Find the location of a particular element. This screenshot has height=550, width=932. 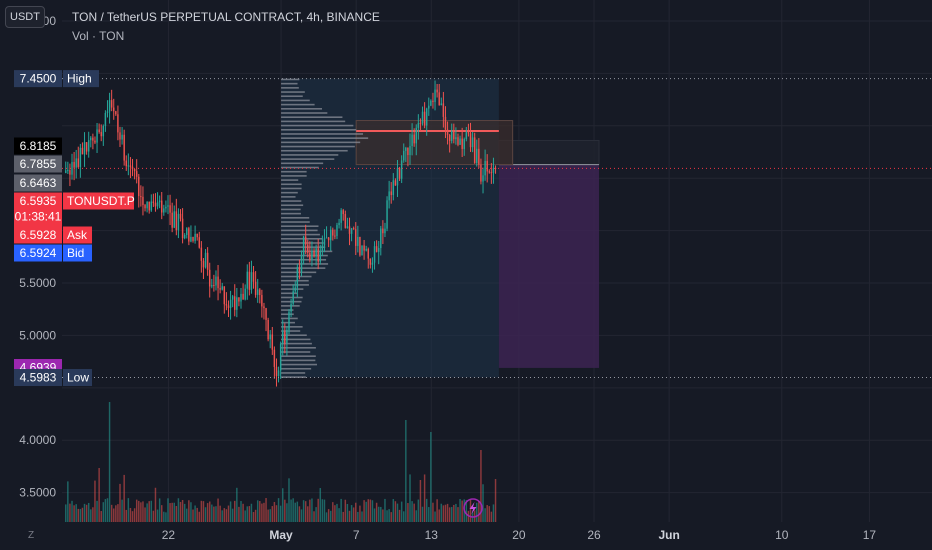

volume-indicator-label: Vol · TON is located at coordinates (98, 36).